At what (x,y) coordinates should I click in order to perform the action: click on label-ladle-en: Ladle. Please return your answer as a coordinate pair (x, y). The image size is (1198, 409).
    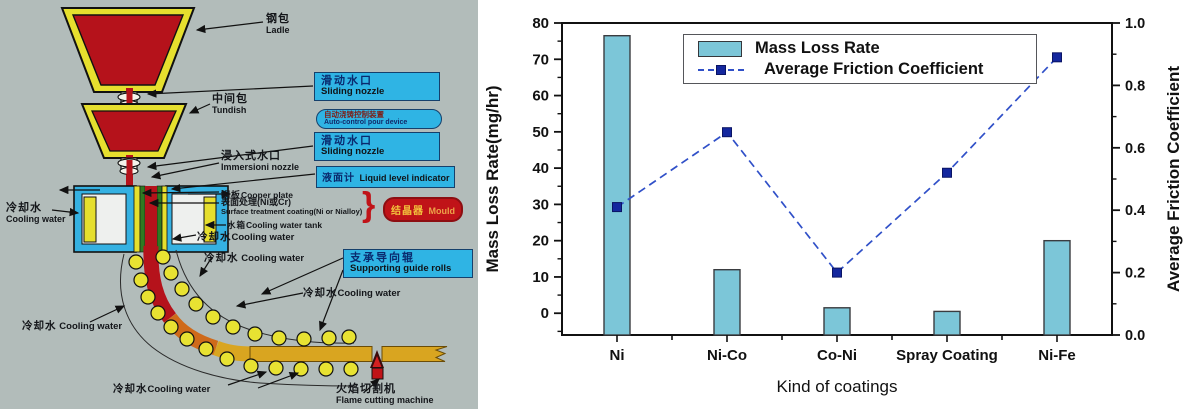
    Looking at the image, I should click on (278, 29).